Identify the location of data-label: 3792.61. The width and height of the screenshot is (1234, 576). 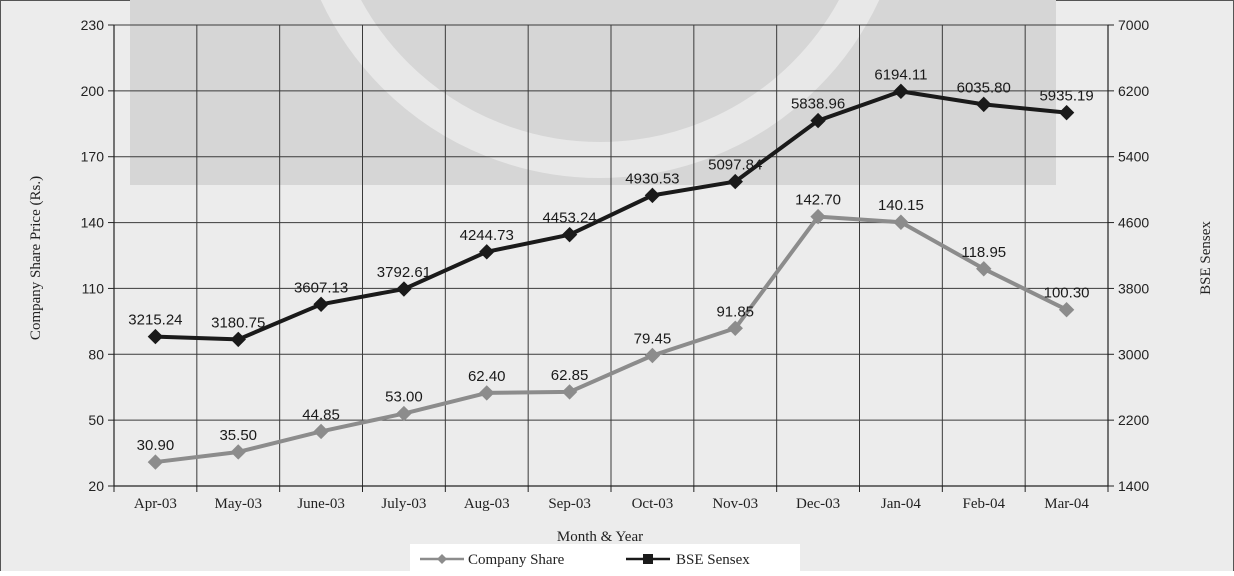
(404, 272).